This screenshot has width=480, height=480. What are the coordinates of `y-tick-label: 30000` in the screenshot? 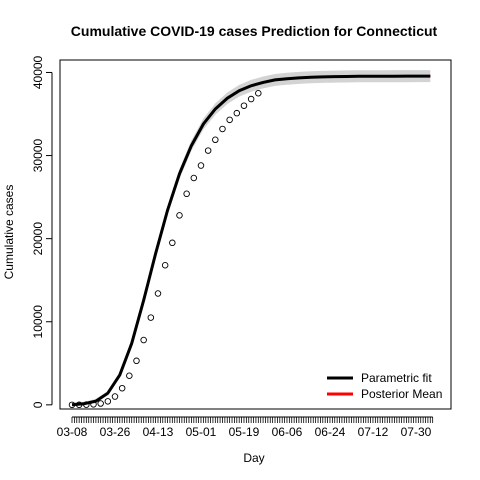 It's located at (38, 156).